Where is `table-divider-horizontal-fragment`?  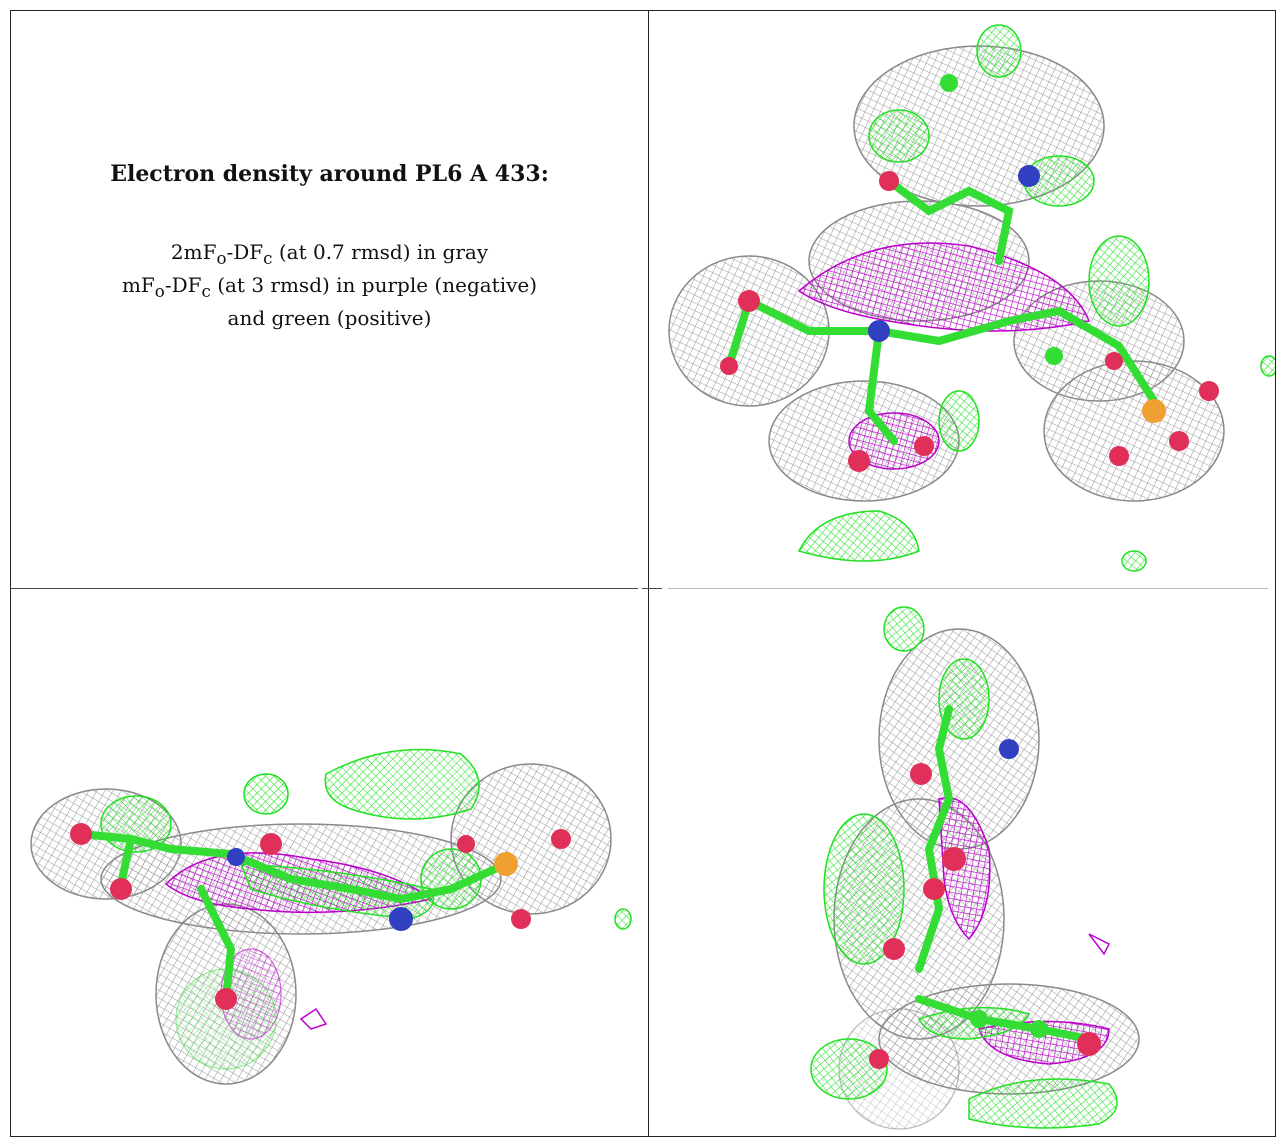 table-divider-horizontal-fragment is located at coordinates (652, 588).